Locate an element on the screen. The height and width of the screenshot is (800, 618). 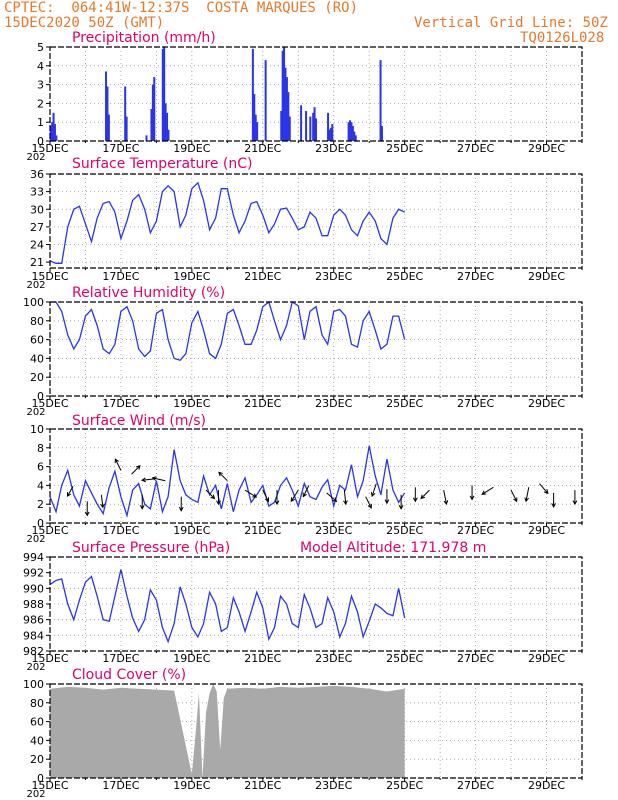
y-tick-label: 988 is located at coordinates (33, 604).